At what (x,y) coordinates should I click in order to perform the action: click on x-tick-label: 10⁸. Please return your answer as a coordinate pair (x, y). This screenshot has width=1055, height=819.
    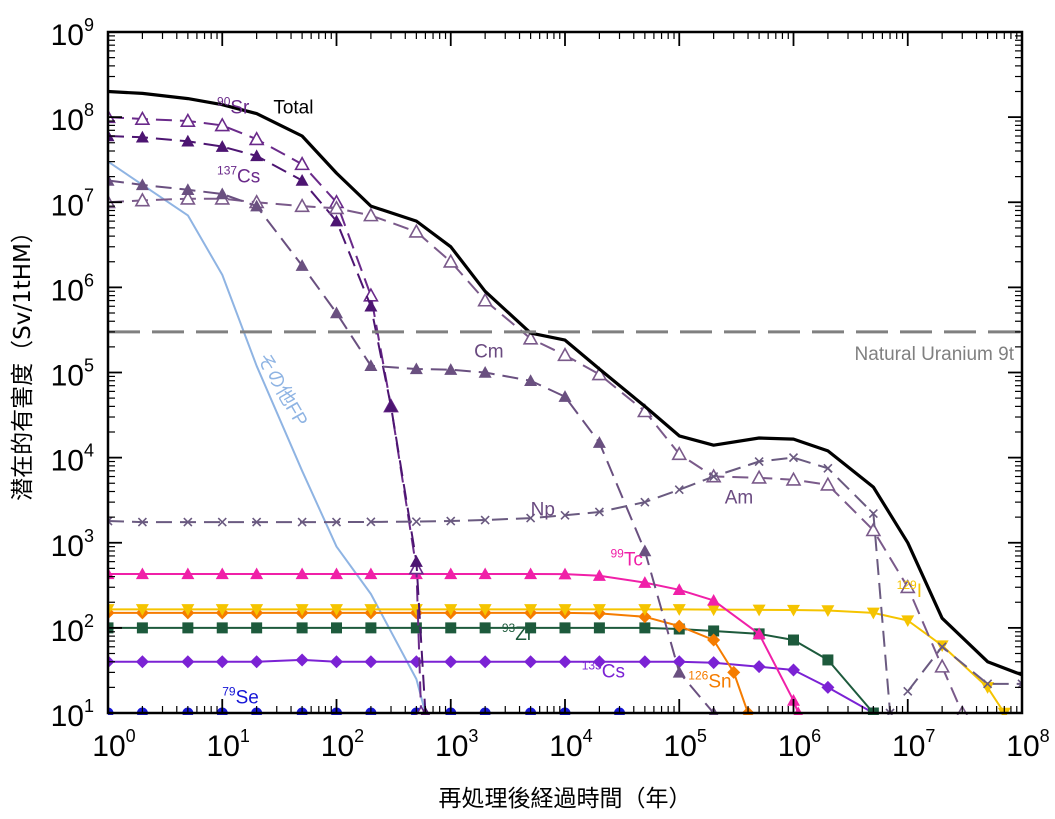
    Looking at the image, I should click on (1027, 744).